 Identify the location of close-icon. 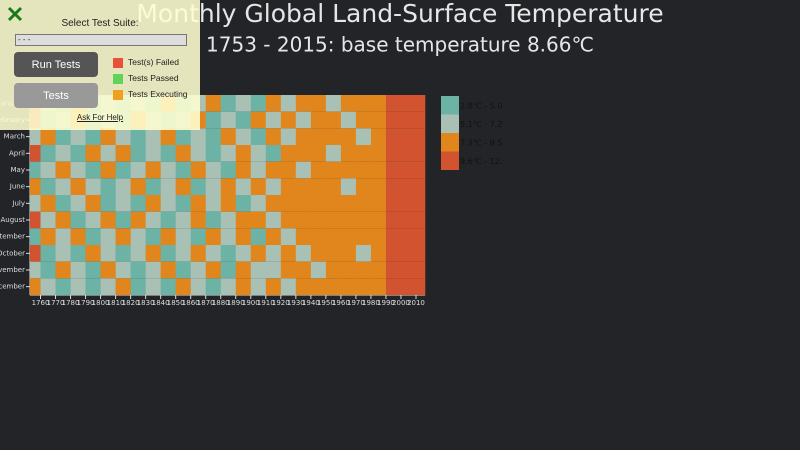
(15, 14).